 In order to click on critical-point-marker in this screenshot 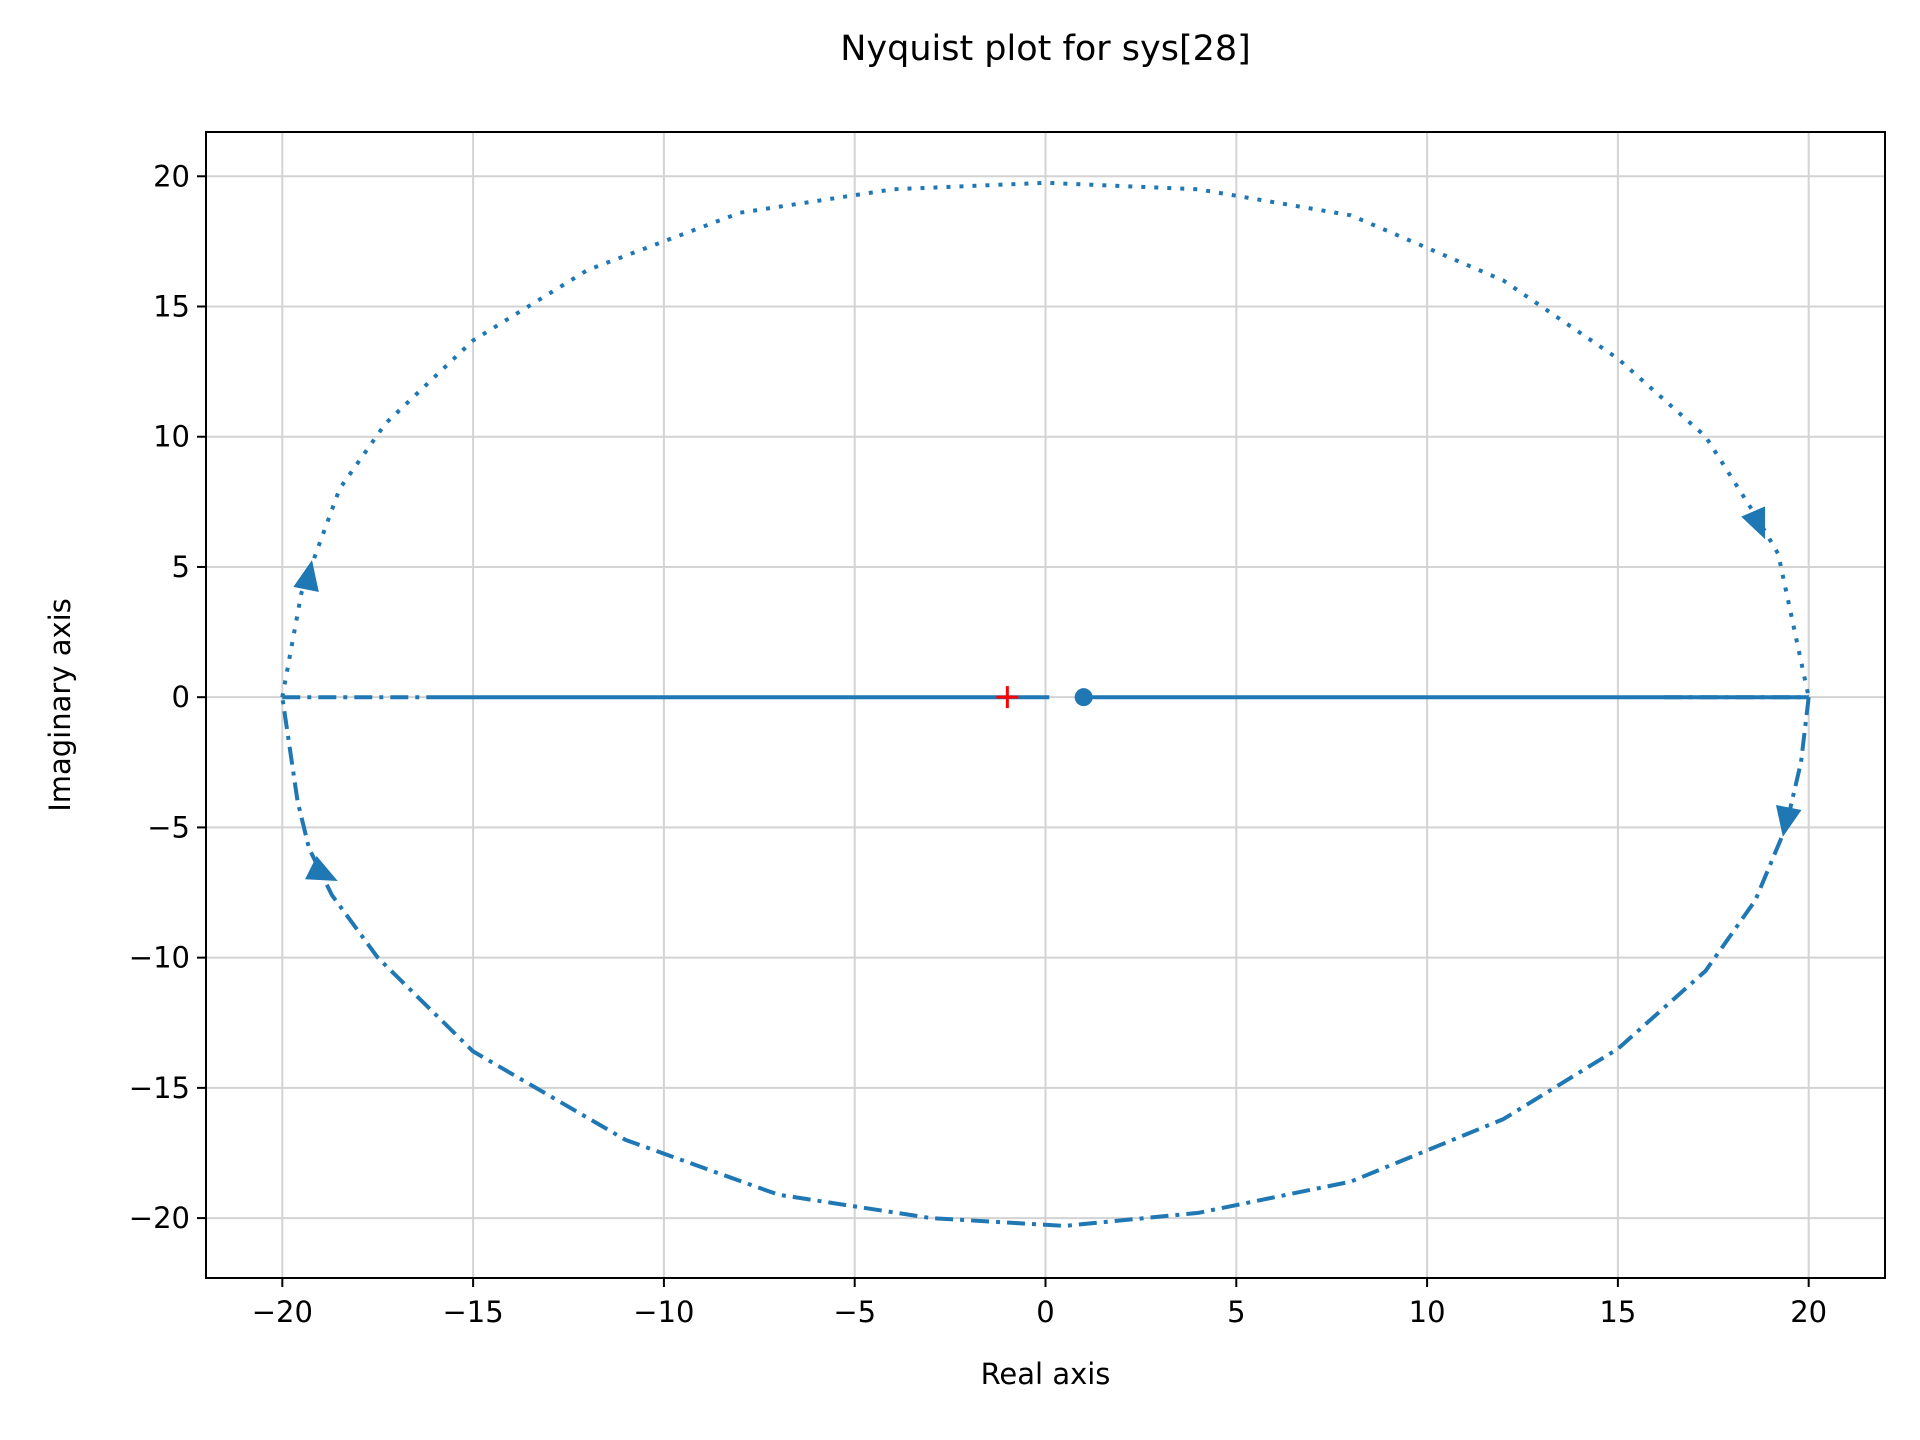, I will do `click(1007, 697)`.